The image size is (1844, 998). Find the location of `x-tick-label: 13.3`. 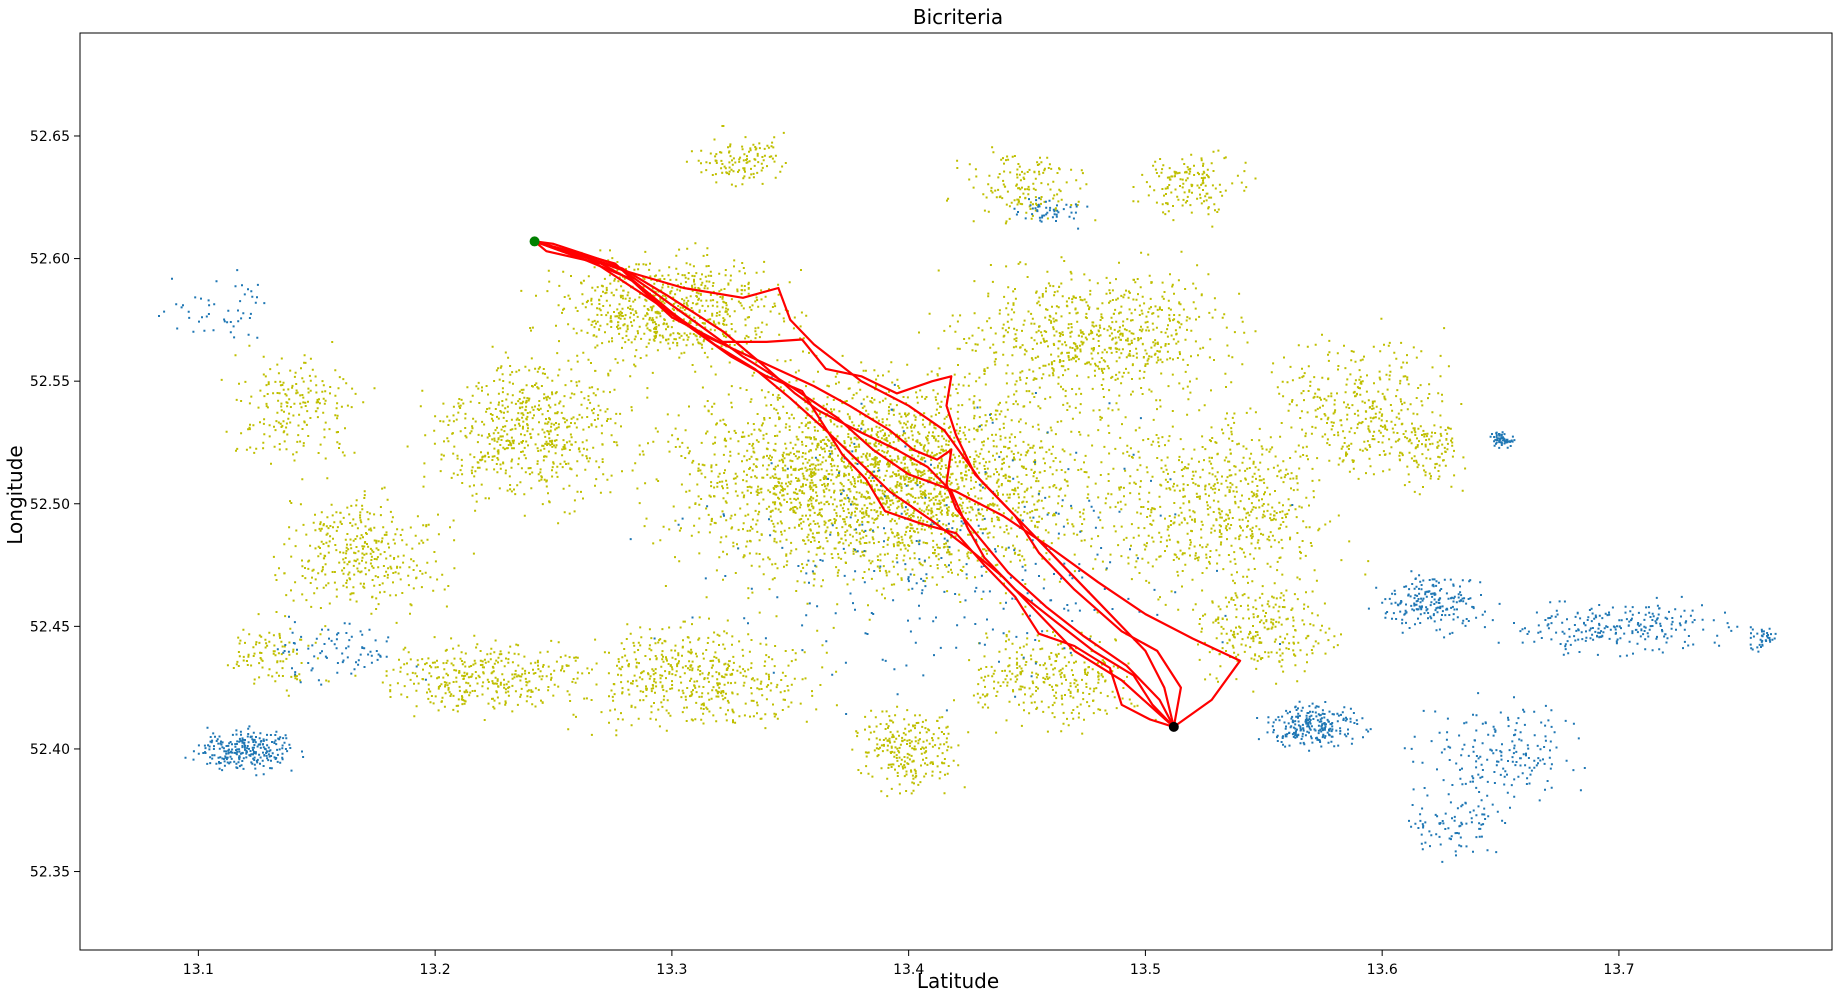

x-tick-label: 13.3 is located at coordinates (671, 970).